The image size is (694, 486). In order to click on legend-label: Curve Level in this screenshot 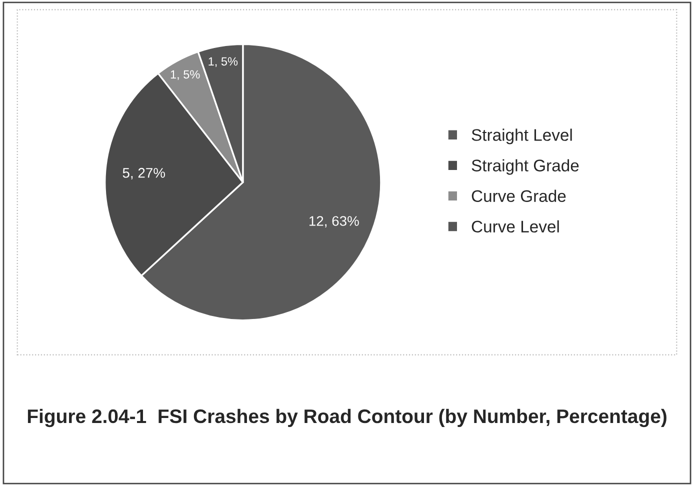, I will do `click(515, 226)`.